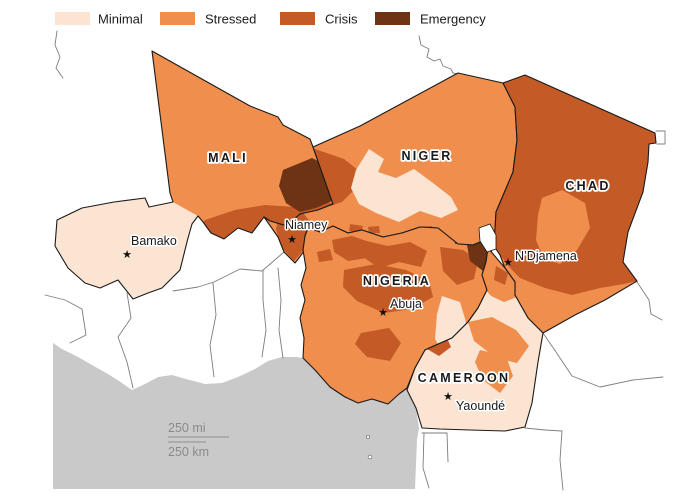  I want to click on legend-item-stressed: Stressed, so click(208, 19).